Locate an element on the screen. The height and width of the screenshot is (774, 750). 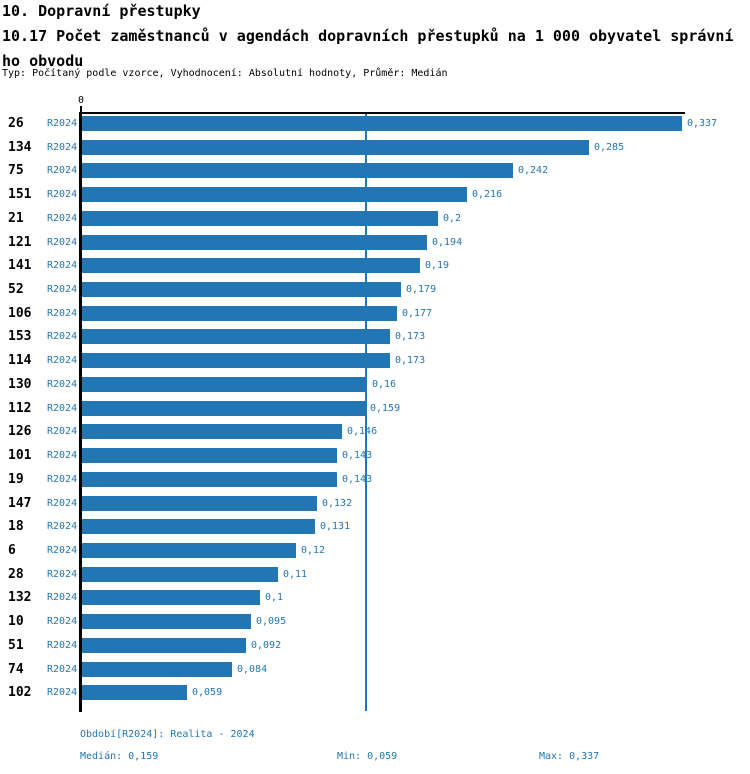
bar-row: 21 R2024 0,2 is located at coordinates (375, 218).